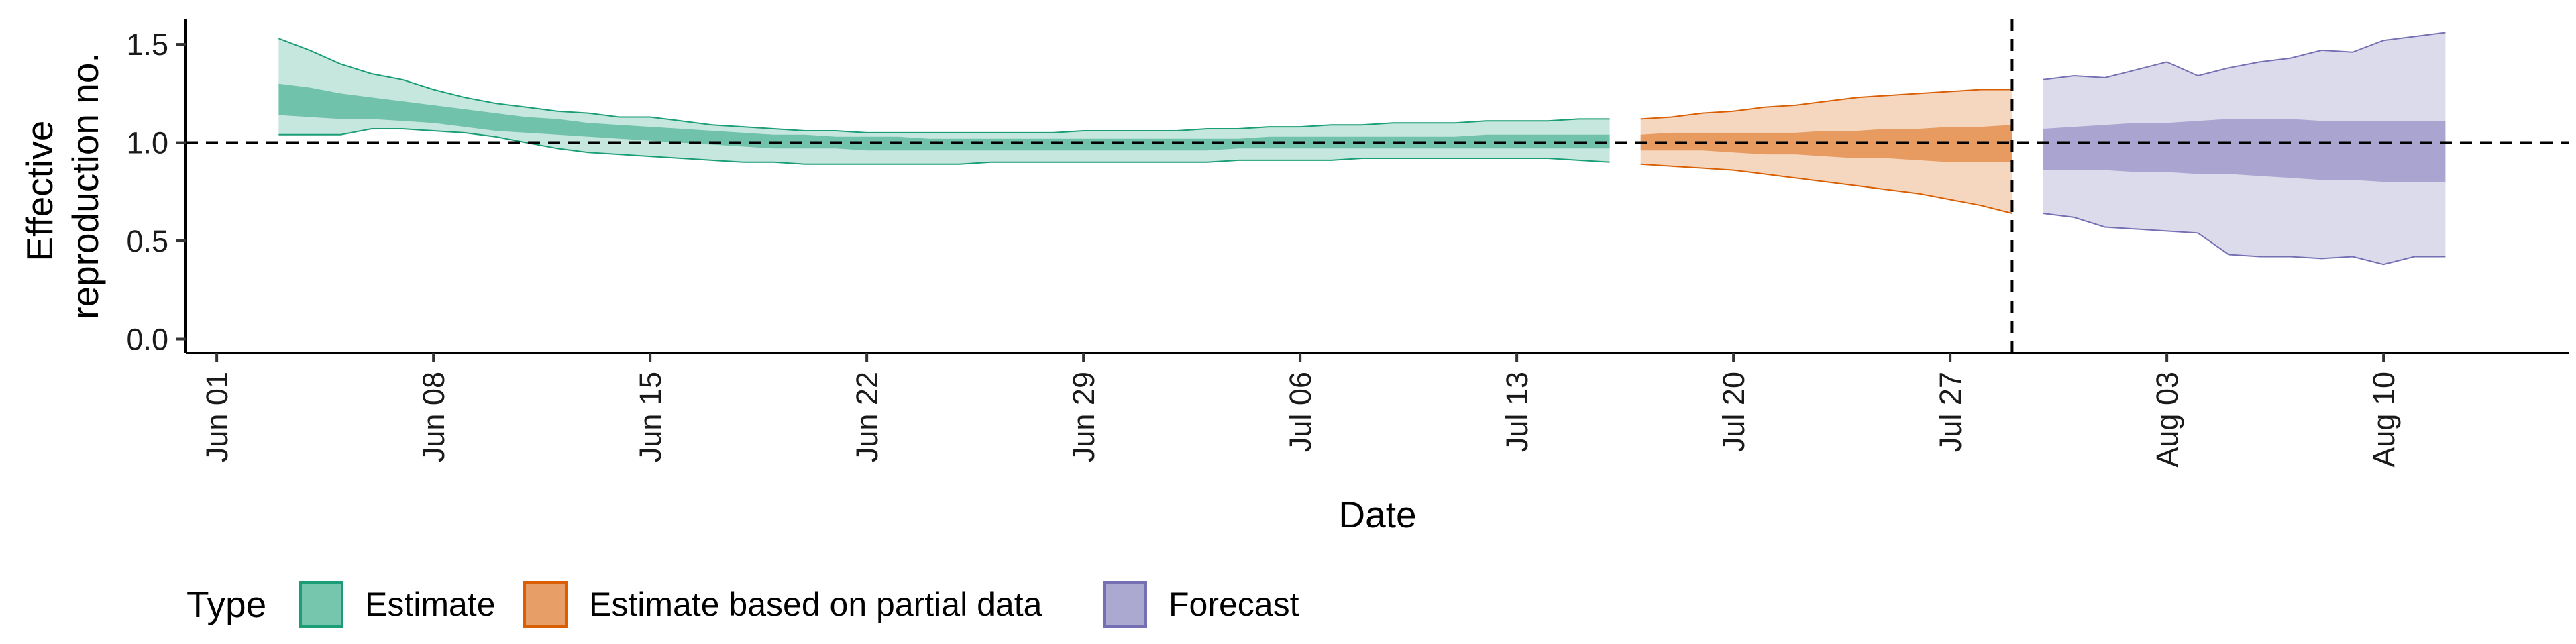 The height and width of the screenshot is (644, 2576). I want to click on forecast-upper-edge, so click(2244, 56).